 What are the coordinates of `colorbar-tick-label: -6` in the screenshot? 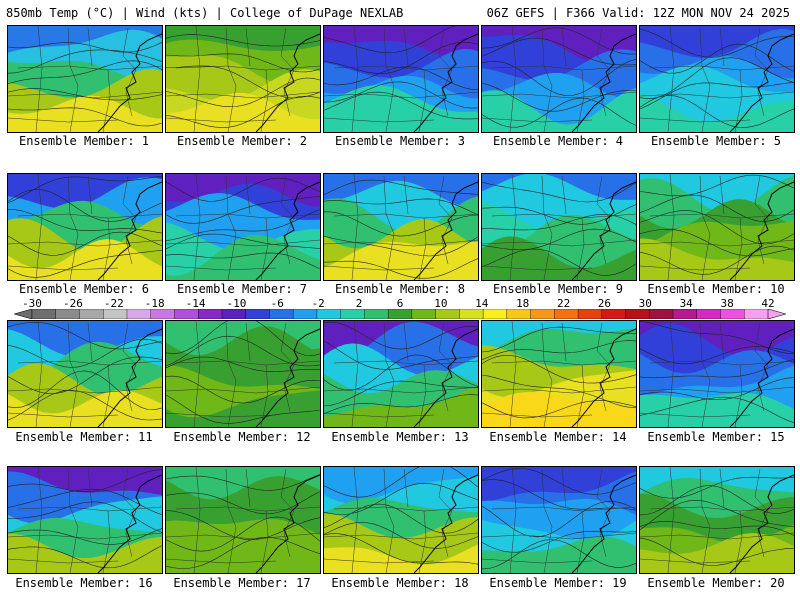 It's located at (277, 303).